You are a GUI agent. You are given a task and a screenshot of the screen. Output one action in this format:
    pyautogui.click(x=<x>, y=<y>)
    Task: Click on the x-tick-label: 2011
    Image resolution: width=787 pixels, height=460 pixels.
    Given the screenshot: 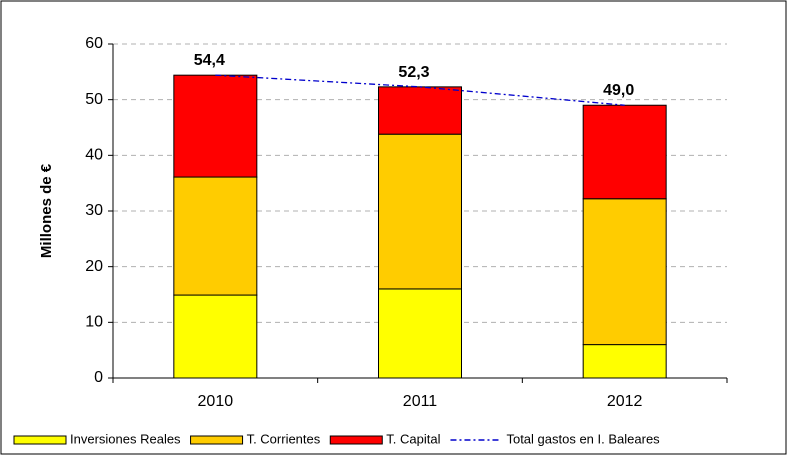 What is the action you would take?
    pyautogui.click(x=420, y=401)
    